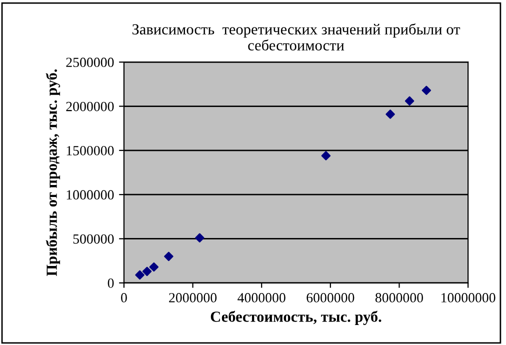  What do you see at coordinates (296, 318) in the screenshot?
I see `x-axis-title: Себестоимость, тыс. руб.` at bounding box center [296, 318].